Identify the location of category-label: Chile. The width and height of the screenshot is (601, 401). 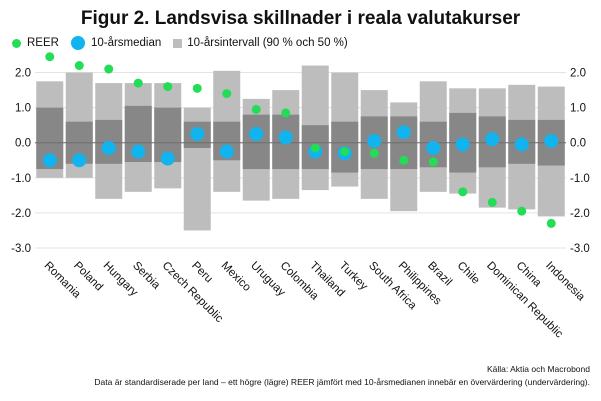
(468, 273).